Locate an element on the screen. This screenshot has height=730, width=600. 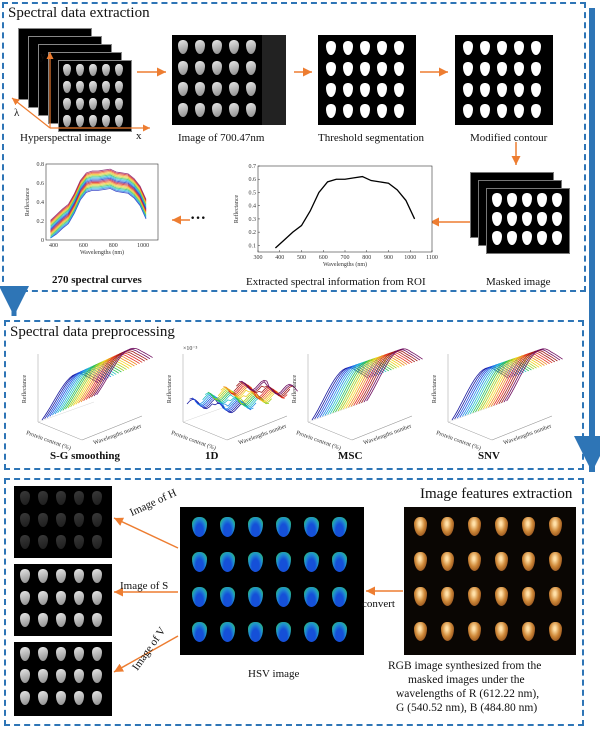
z-axis-title: Wavelengths number is located at coordinates (528, 435).